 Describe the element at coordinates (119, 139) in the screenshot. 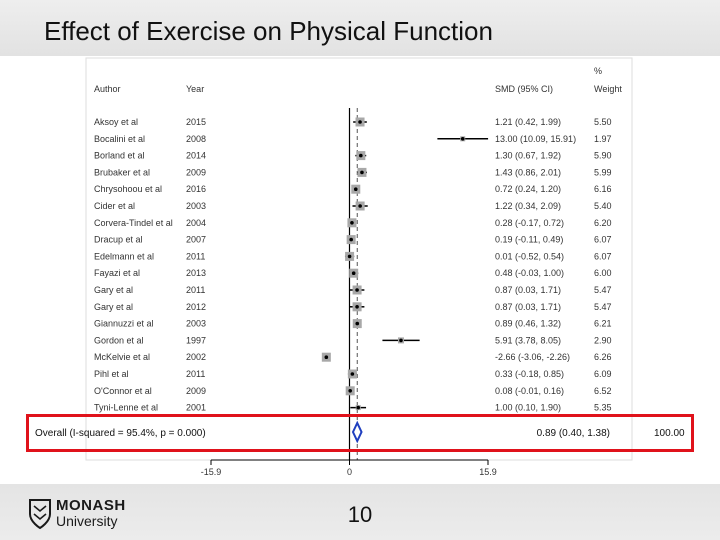

I see `study-author: Bocalini et al` at that location.